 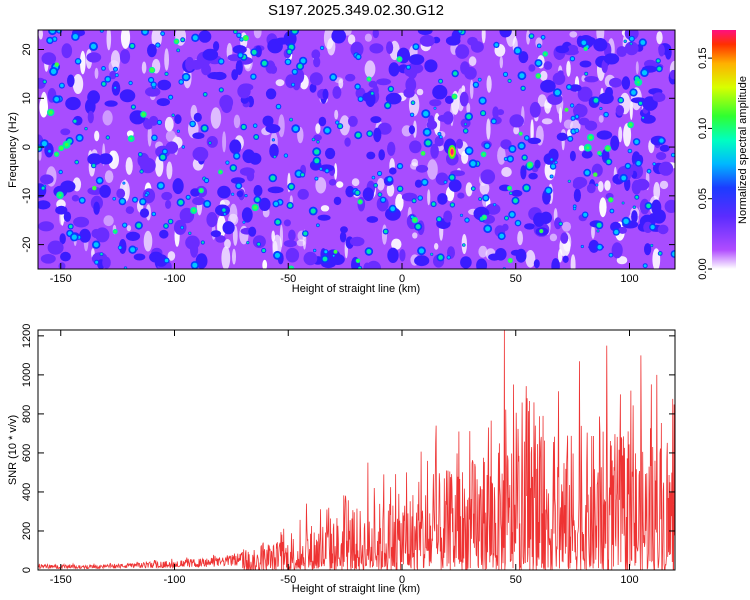 I want to click on snr-x-tick-label: 100, so click(x=629, y=580).